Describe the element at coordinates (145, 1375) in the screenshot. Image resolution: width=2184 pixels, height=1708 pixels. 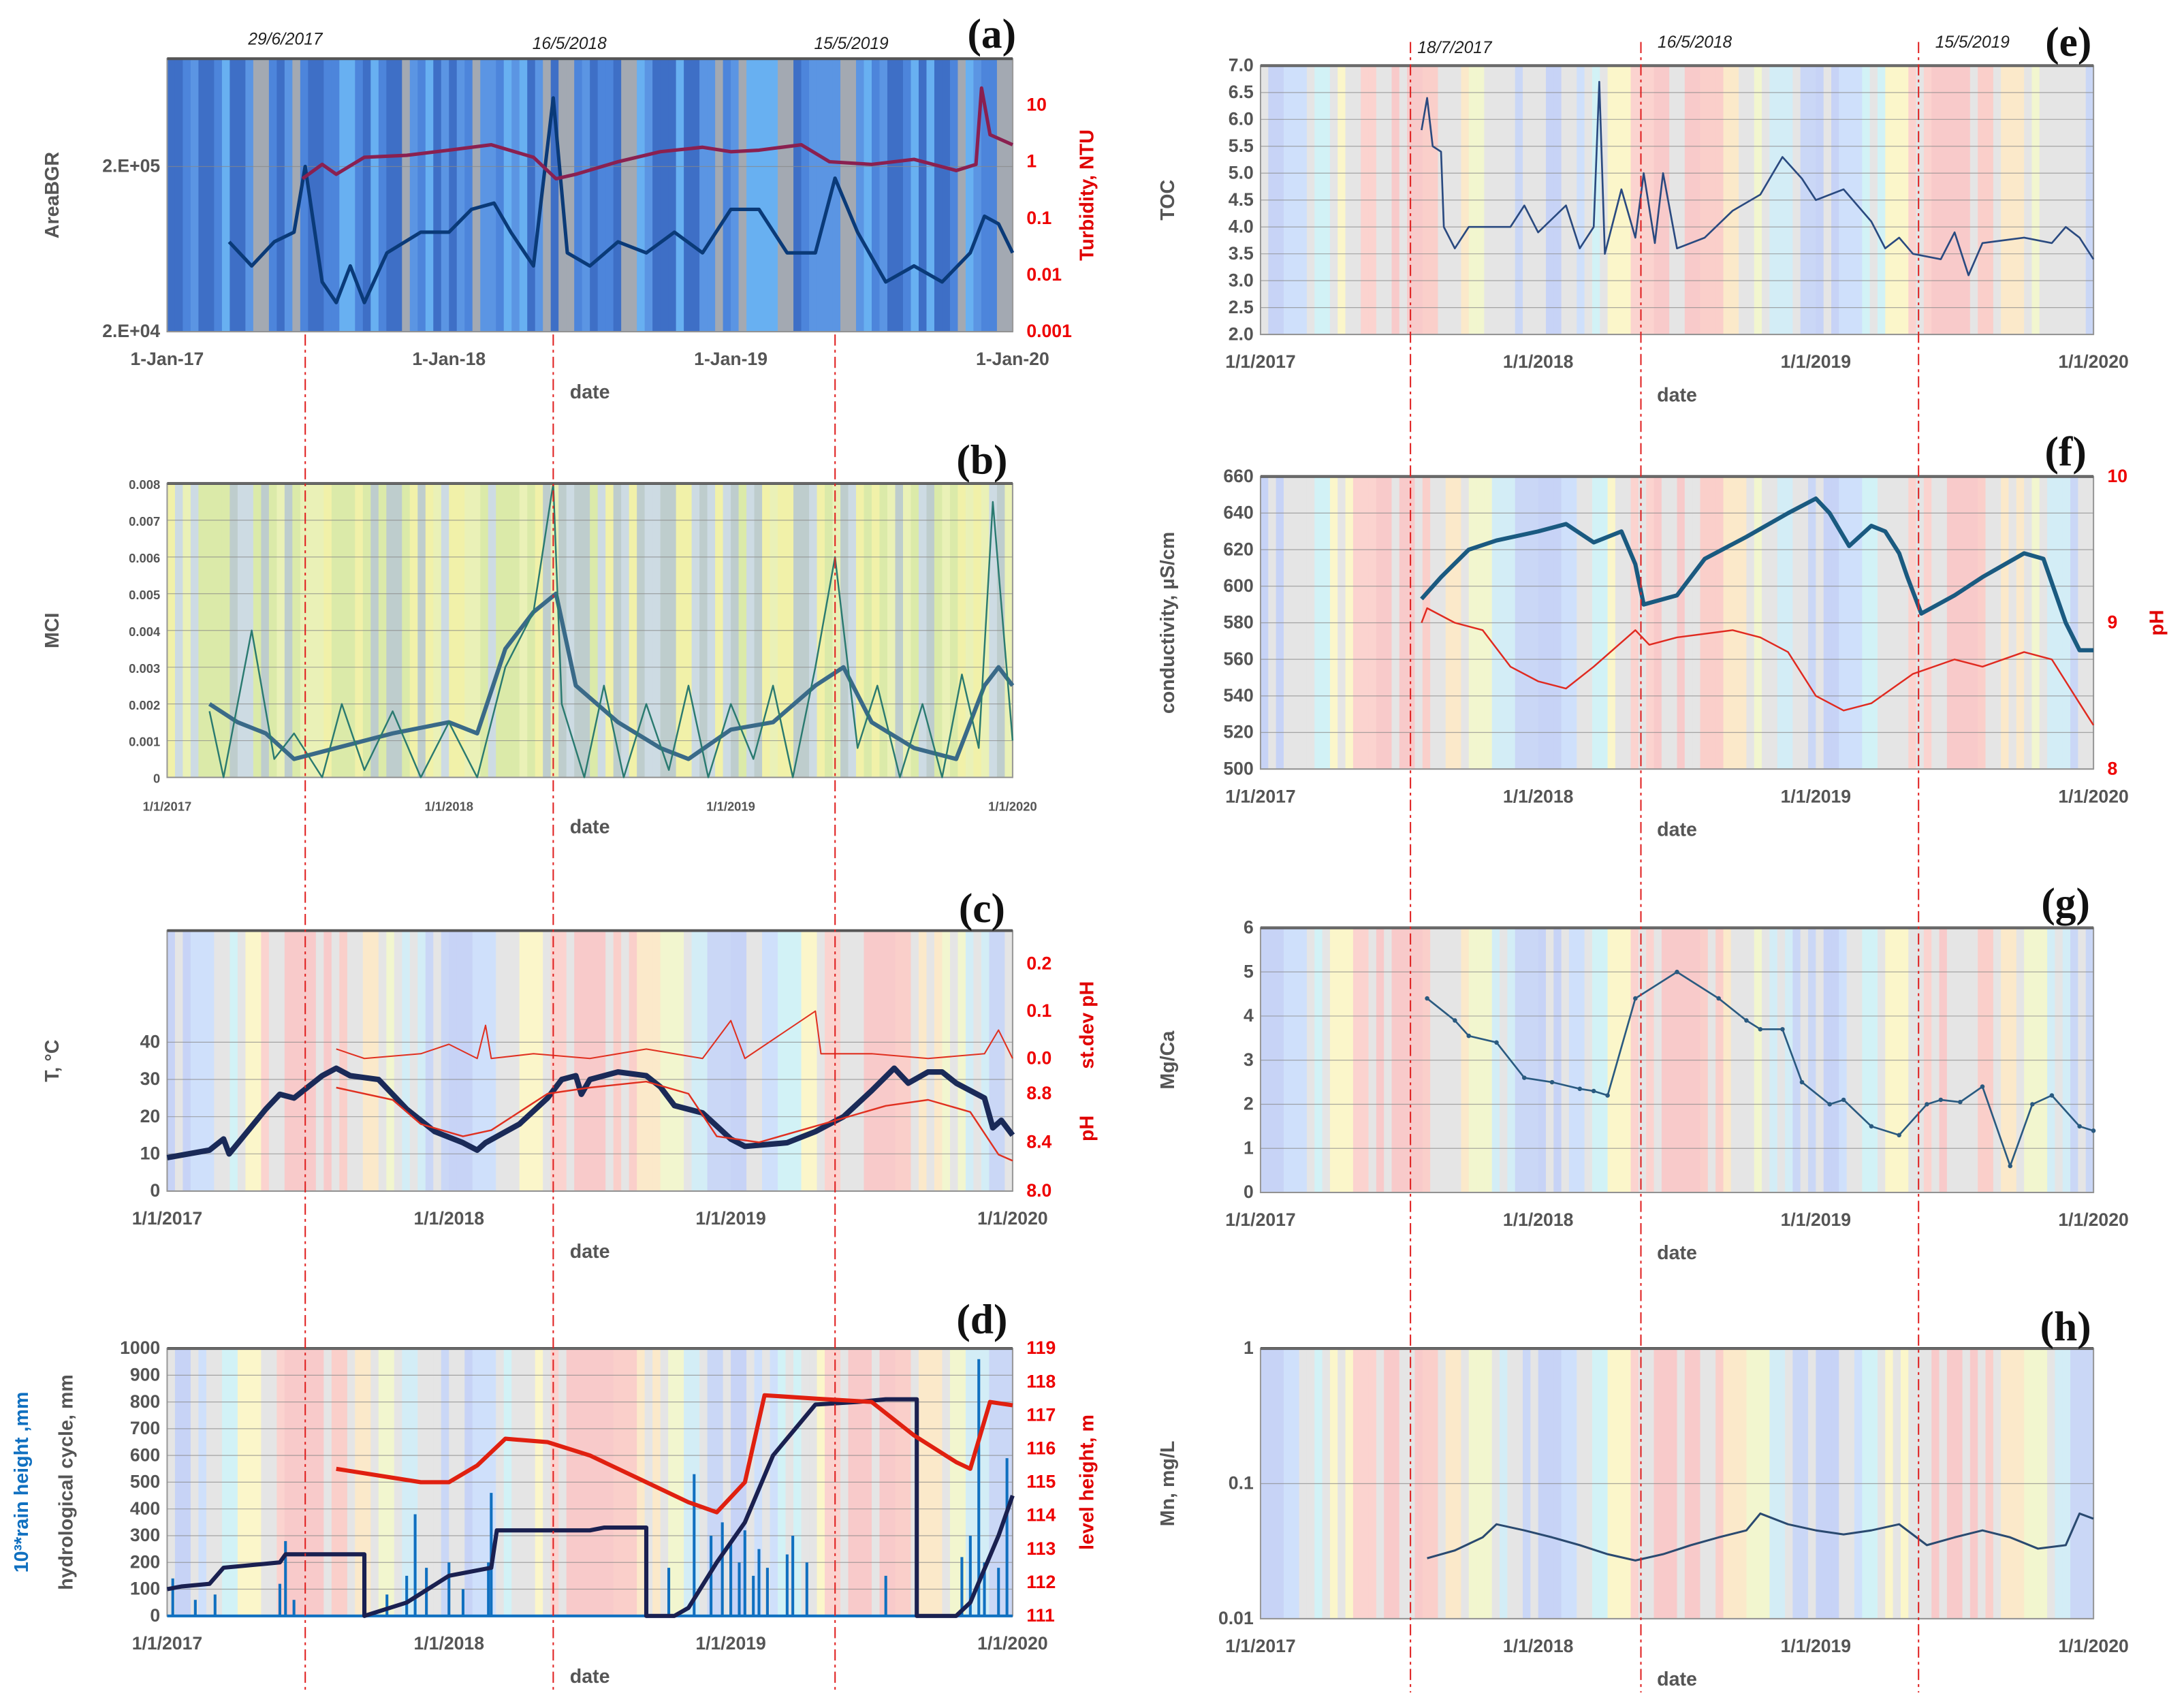
I see `y-tick-label: 900` at that location.